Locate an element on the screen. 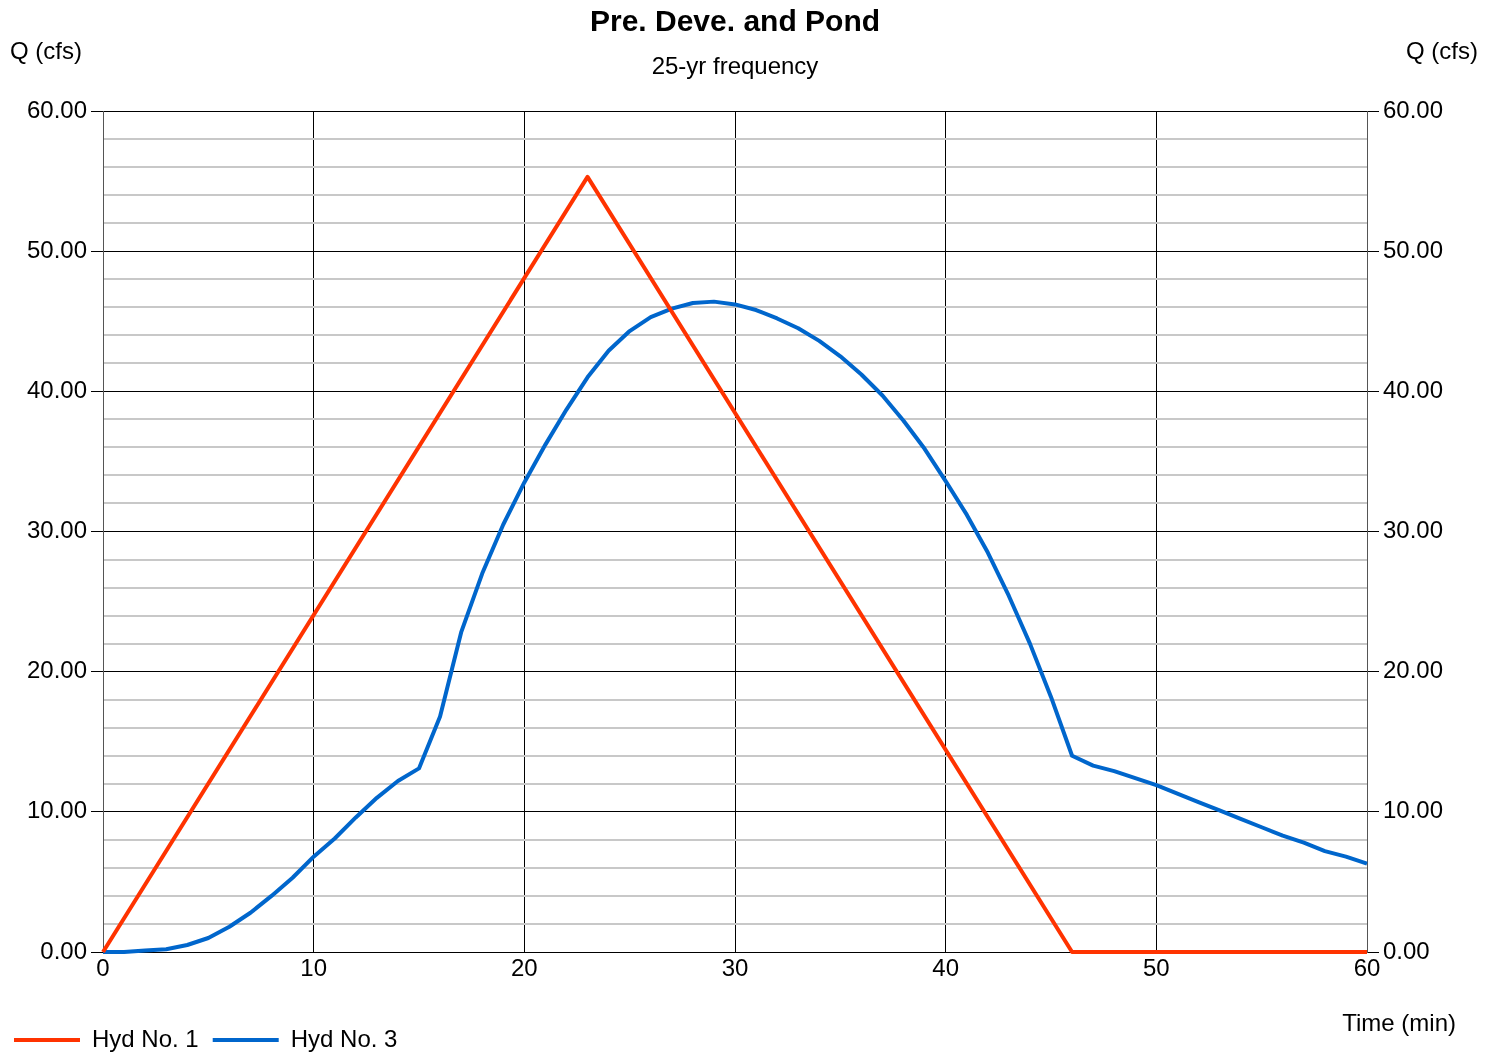 This screenshot has width=1494, height=1062. y2-tick-label: 20.00 is located at coordinates (1413, 670).